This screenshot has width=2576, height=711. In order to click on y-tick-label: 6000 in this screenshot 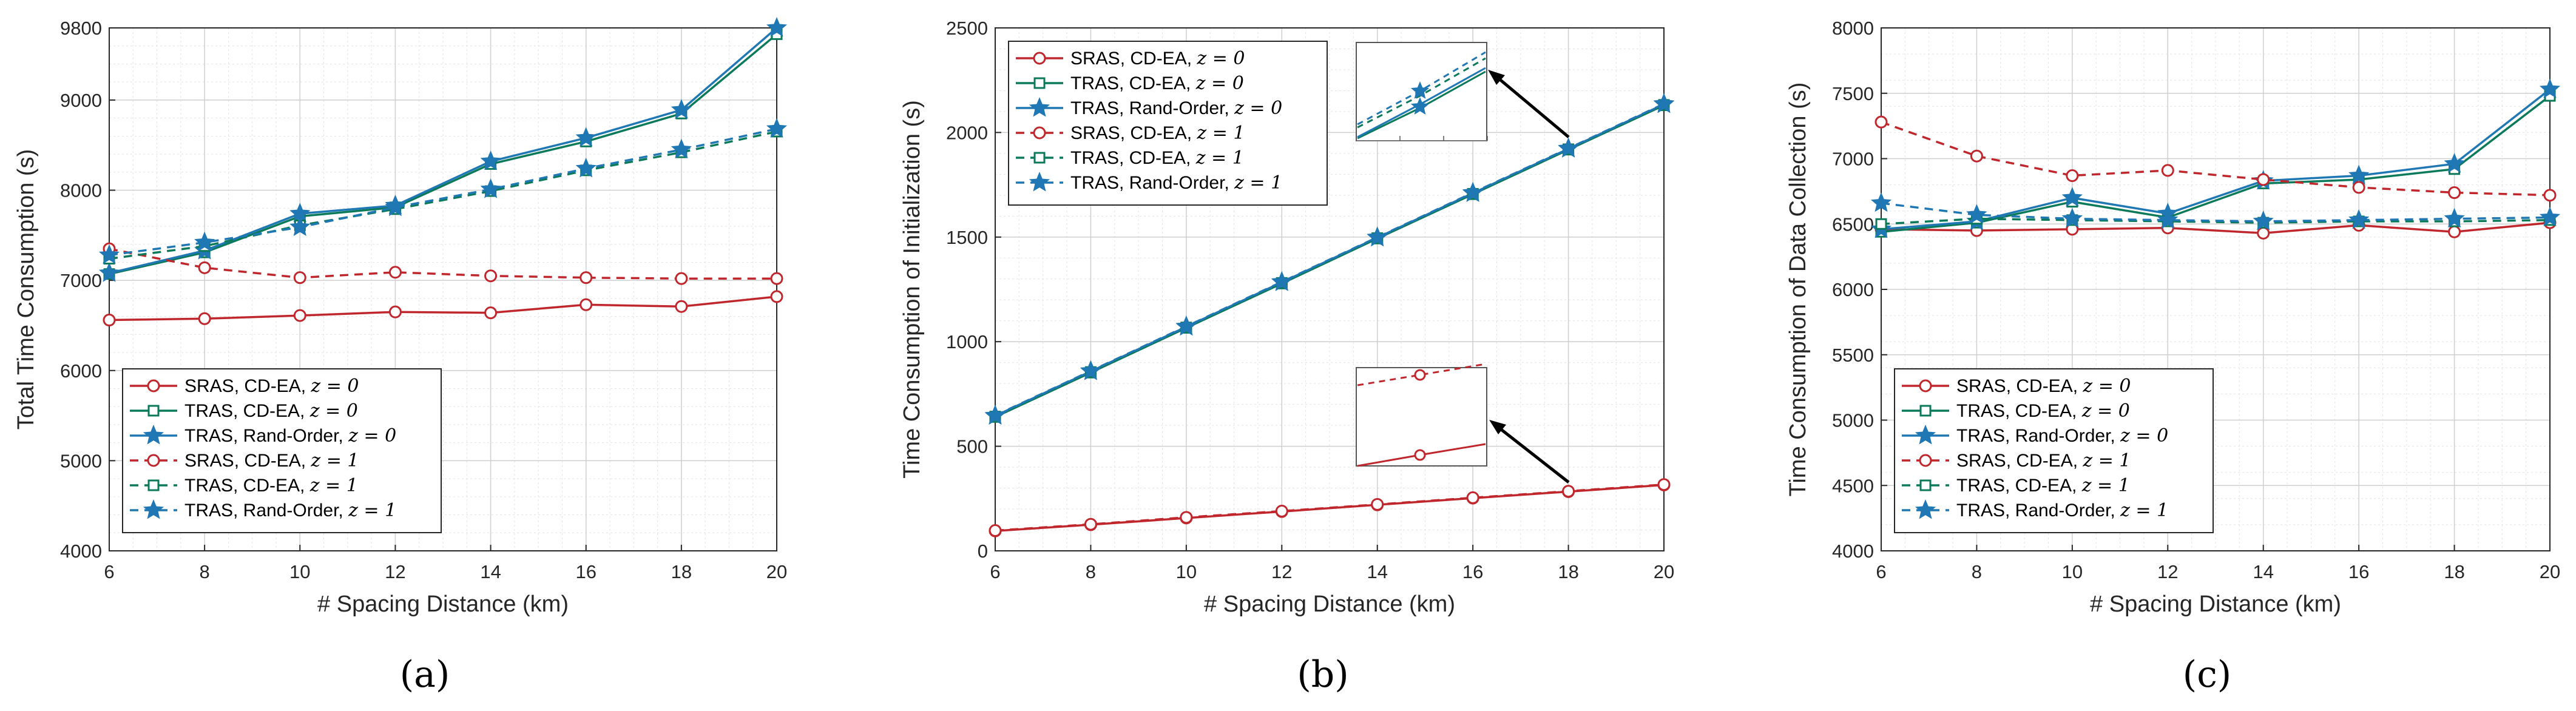, I will do `click(81, 371)`.